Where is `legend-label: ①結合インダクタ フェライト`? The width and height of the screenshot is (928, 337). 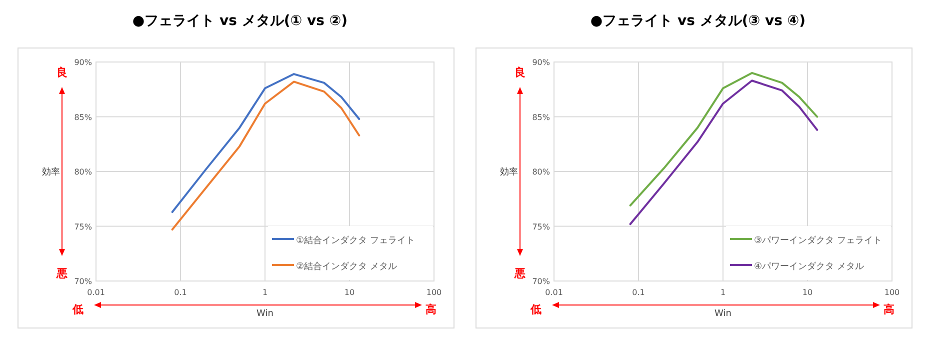
legend-label: ①結合インダクタ フェライト is located at coordinates (355, 240).